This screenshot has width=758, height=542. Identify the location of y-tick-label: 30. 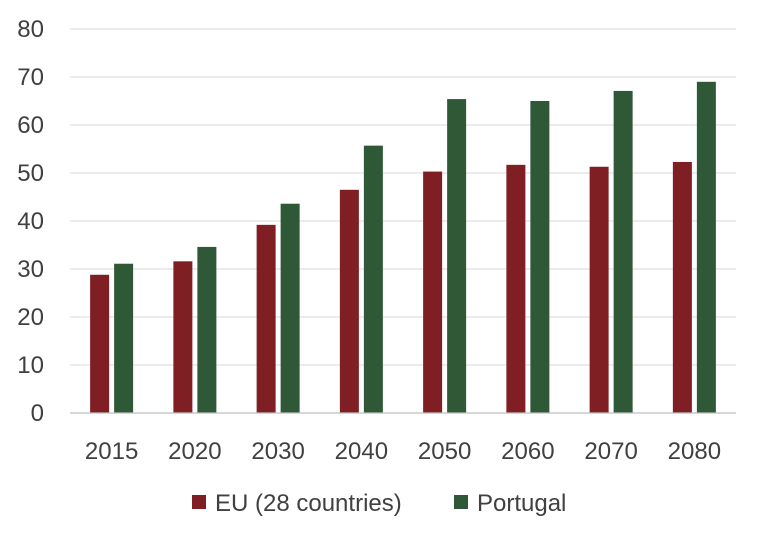
(30, 269).